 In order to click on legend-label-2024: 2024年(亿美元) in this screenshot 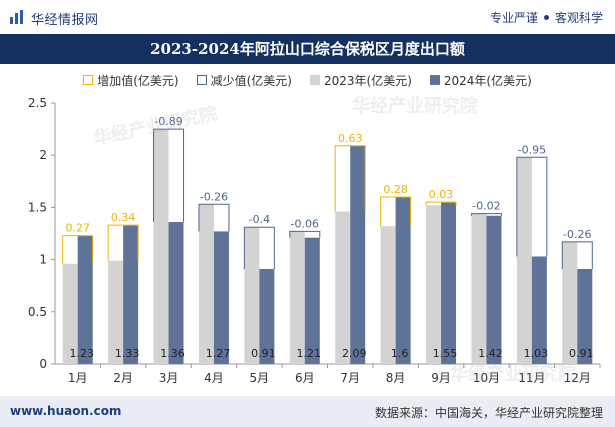, I will do `click(487, 80)`.